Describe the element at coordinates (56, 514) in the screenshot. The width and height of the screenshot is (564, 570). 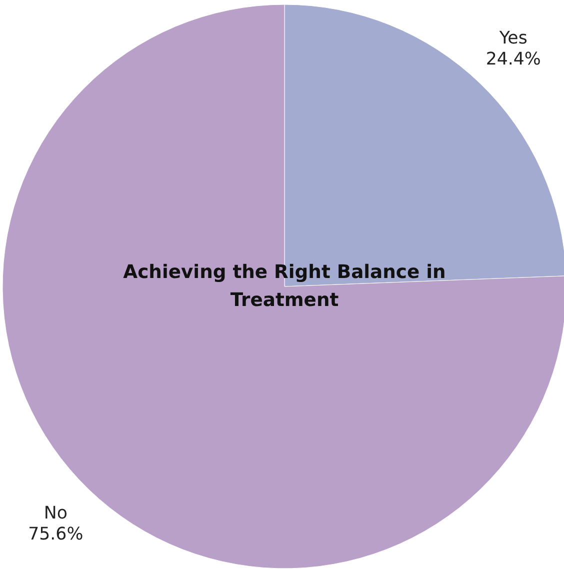
I see `slice-label: No` at that location.